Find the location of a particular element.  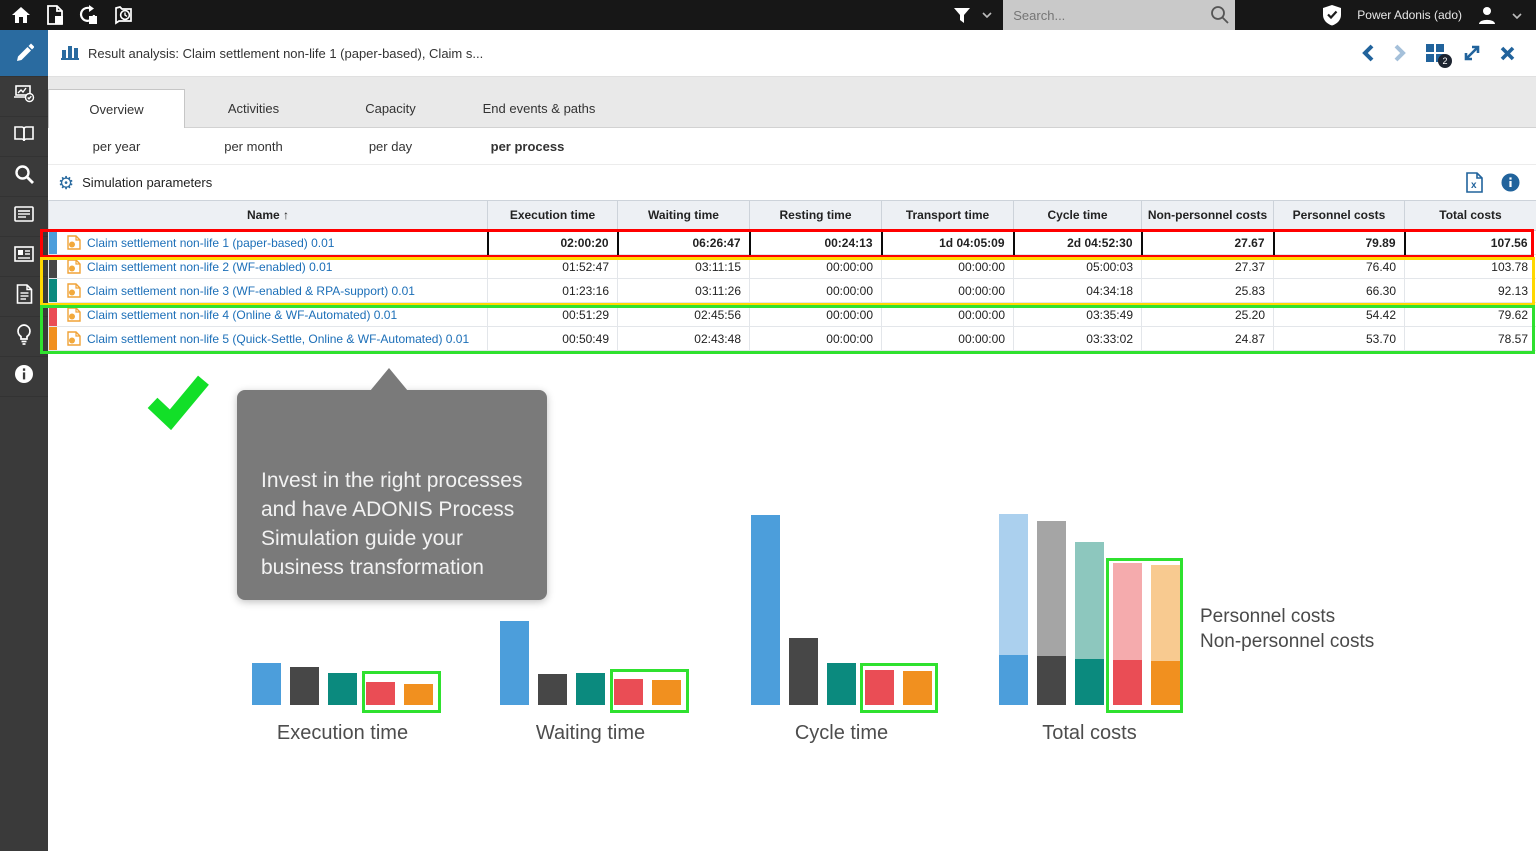

column-header-total-costs: Total costs is located at coordinates (1470, 215).